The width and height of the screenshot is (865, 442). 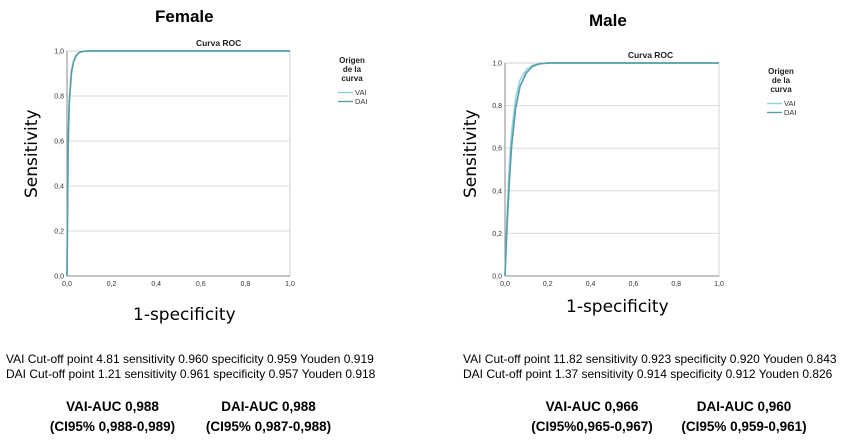 I want to click on female-legend-title: de la, so click(x=352, y=69).